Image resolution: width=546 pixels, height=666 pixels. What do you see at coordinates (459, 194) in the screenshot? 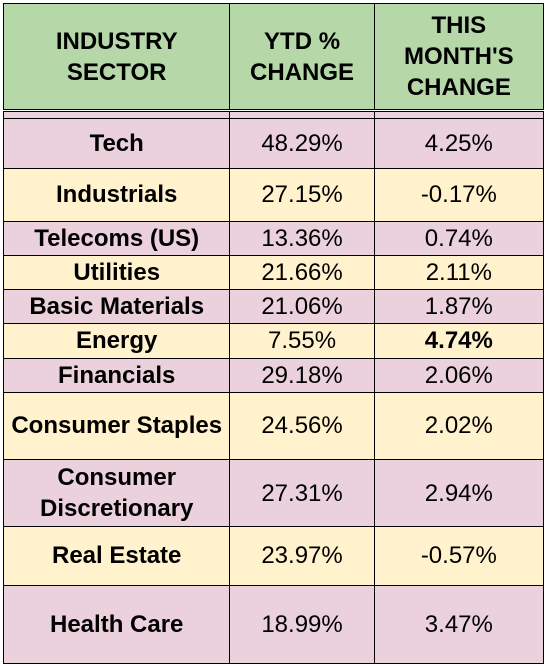
I see `month-cell: -0.17%` at bounding box center [459, 194].